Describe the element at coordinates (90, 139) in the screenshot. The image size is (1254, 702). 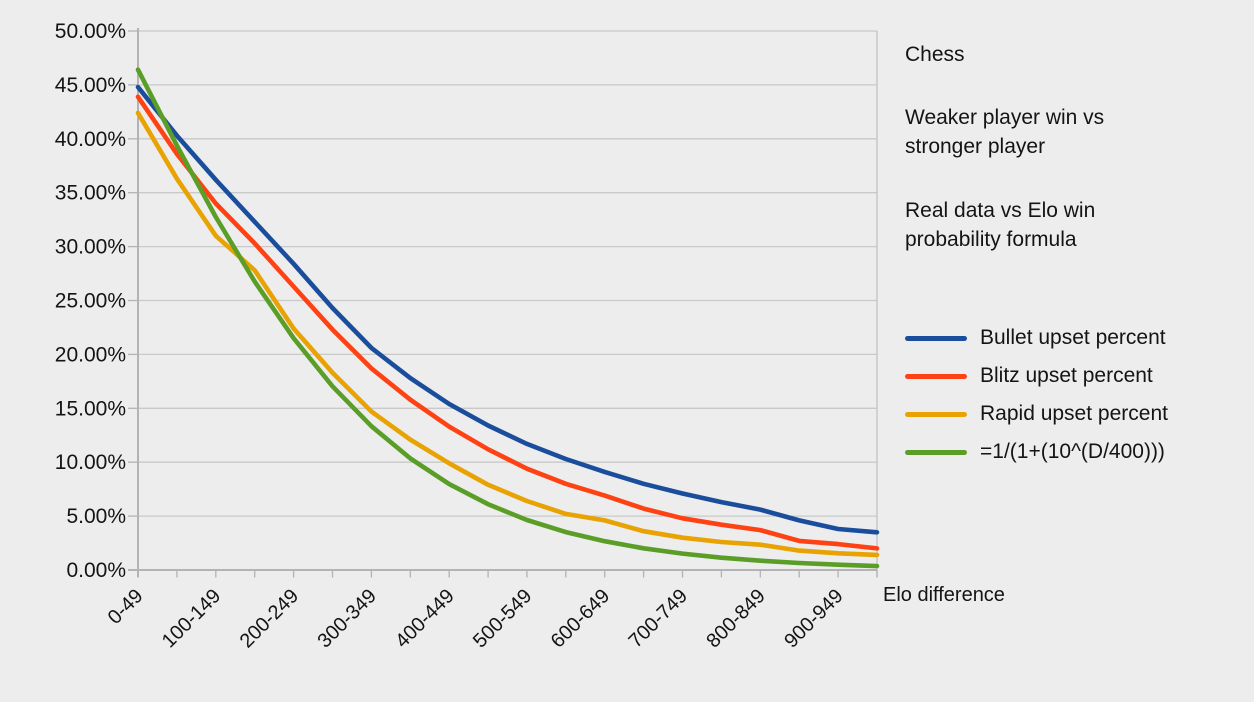
I see `y-tick-label: 40.00%` at that location.